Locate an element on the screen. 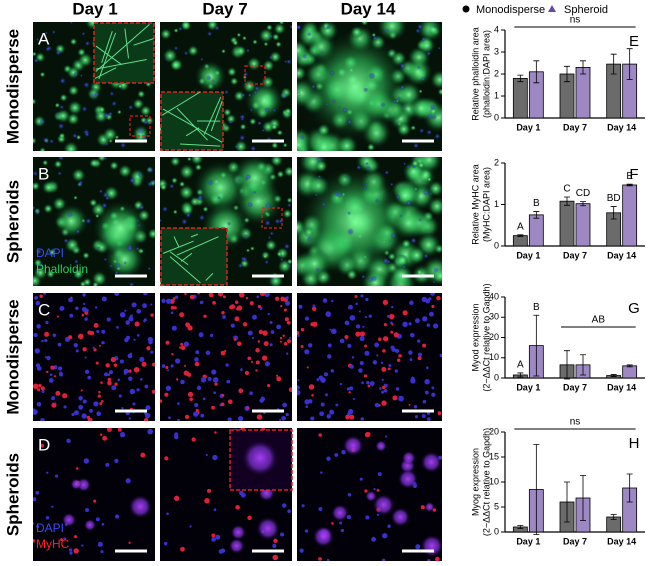  panel-letter: B is located at coordinates (43, 173).